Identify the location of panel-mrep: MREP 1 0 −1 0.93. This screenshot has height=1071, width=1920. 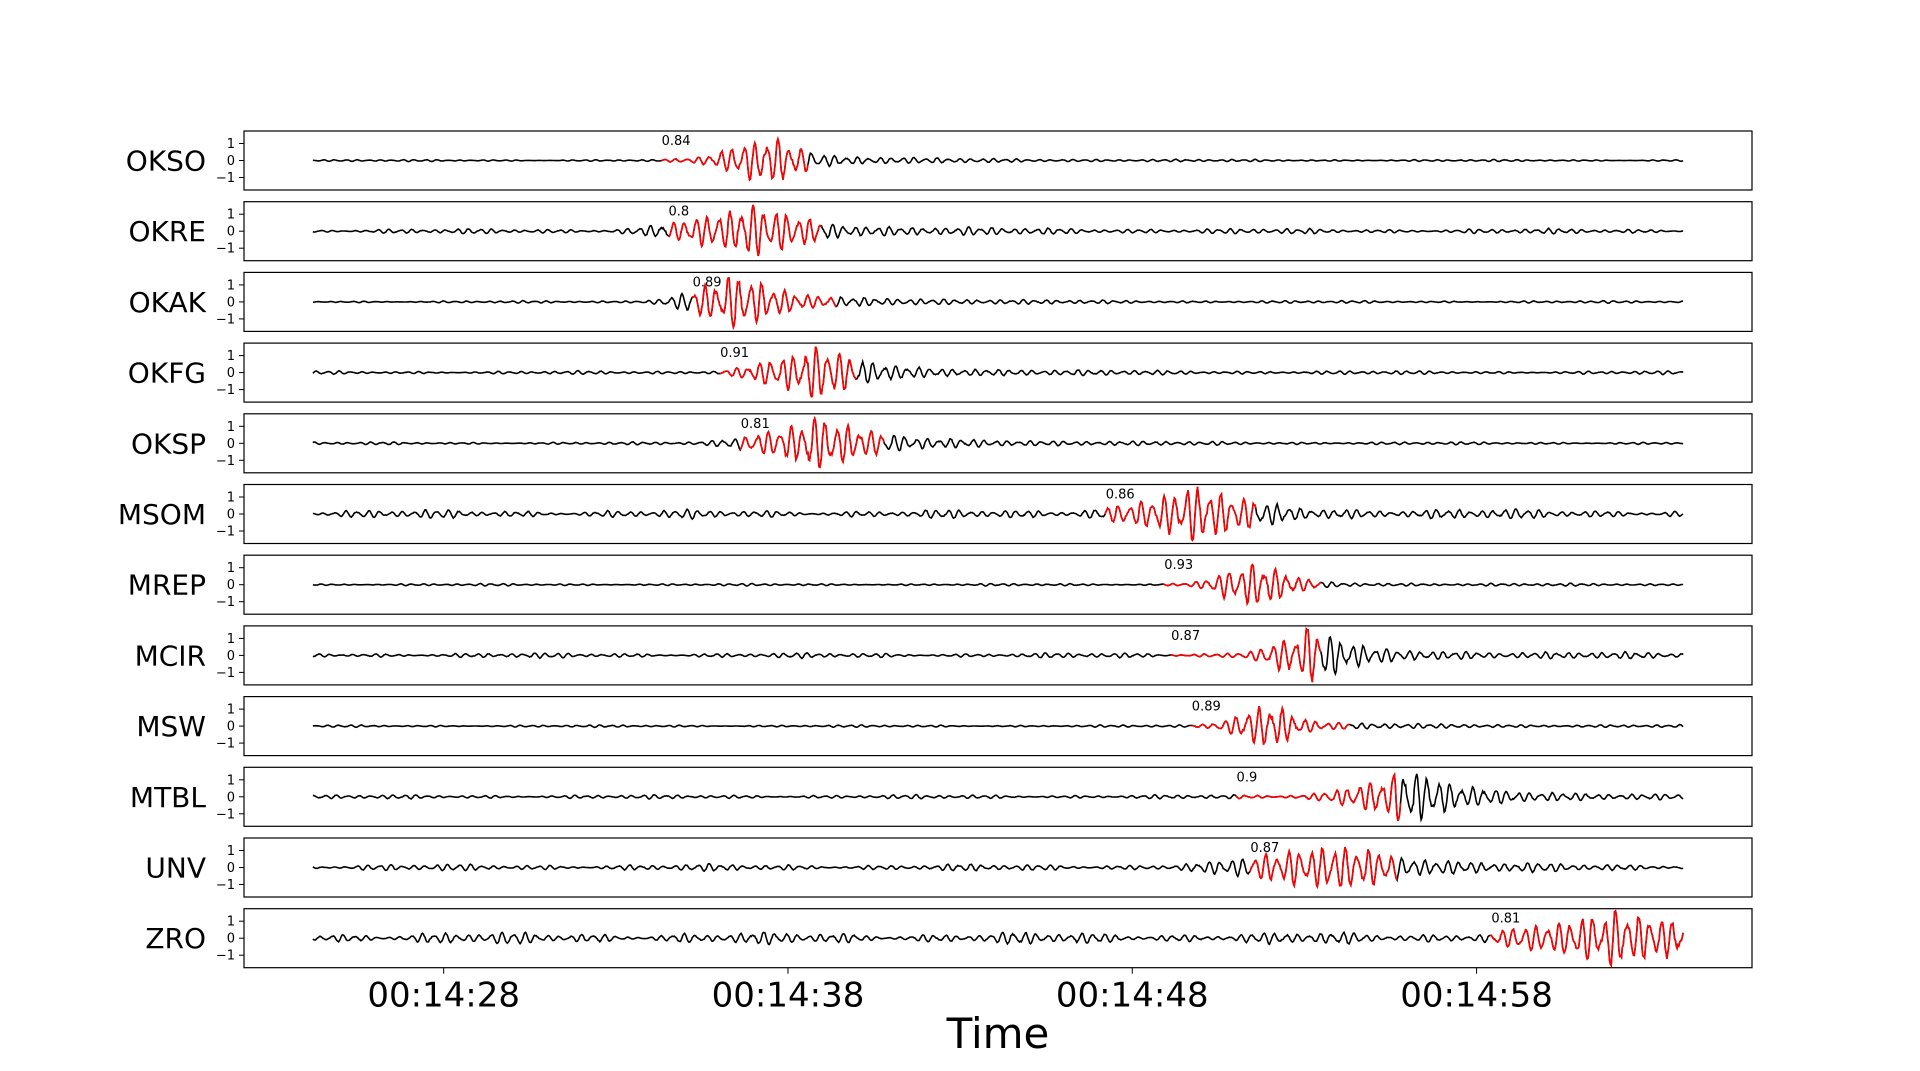
(940, 584).